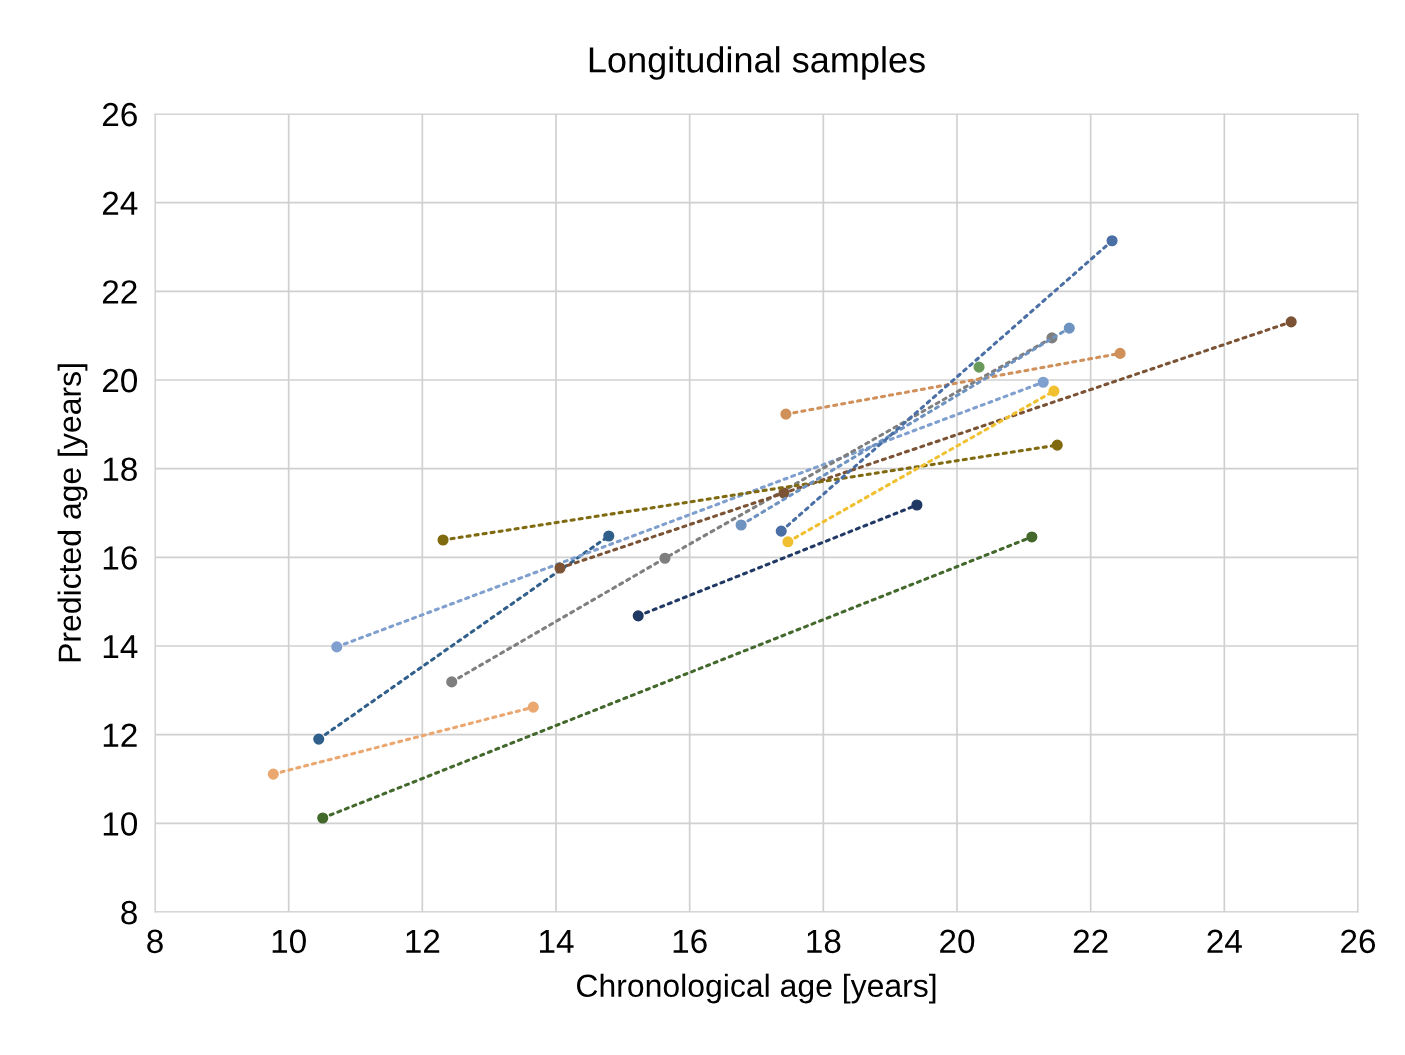 This screenshot has width=1405, height=1055. I want to click on y-tick-label: 22, so click(119, 292).